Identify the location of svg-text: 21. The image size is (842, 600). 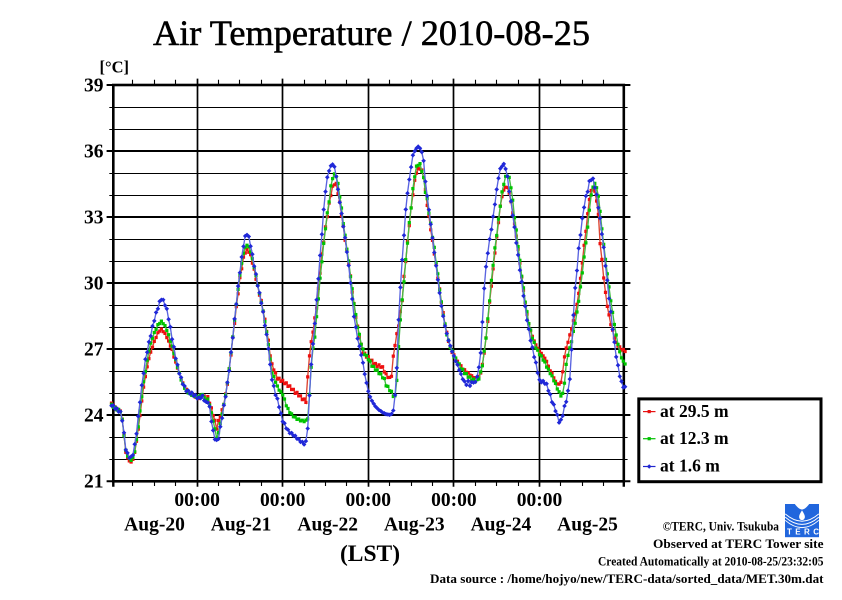
(94, 482).